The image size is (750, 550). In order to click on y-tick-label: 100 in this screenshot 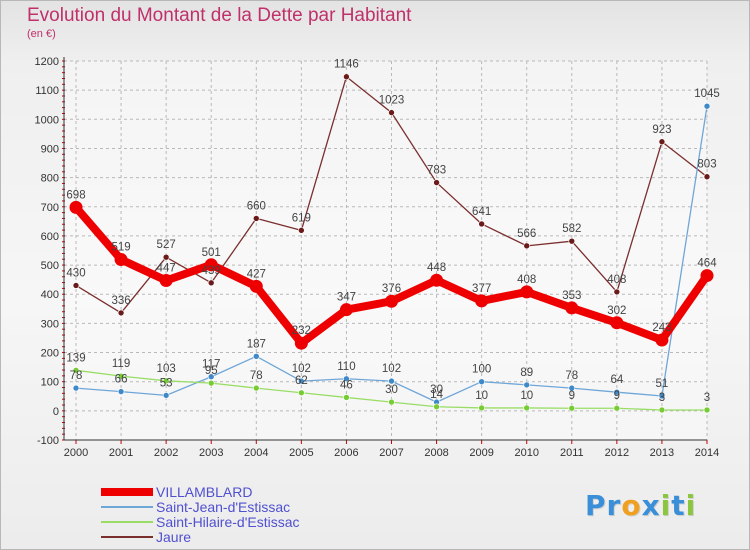, I will do `click(50, 383)`.